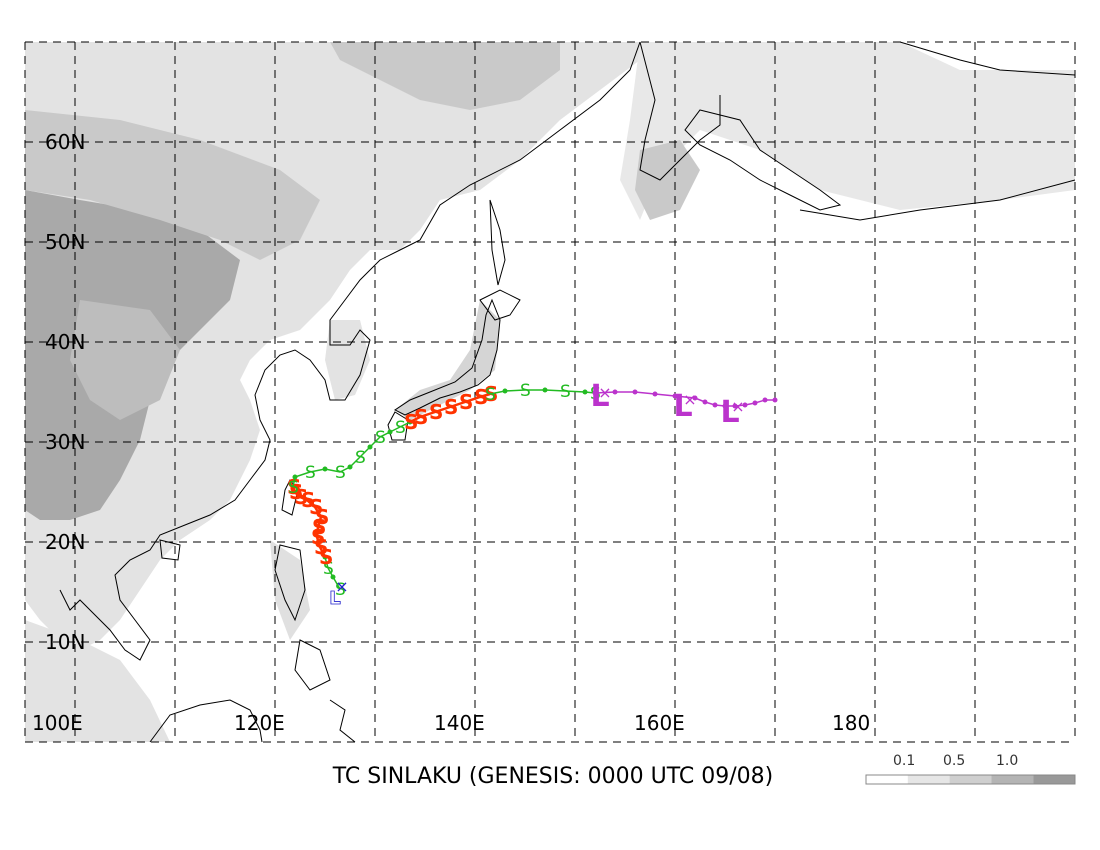 This screenshot has height=850, width=1100. I want to click on lon-label-120: 120E, so click(259, 723).